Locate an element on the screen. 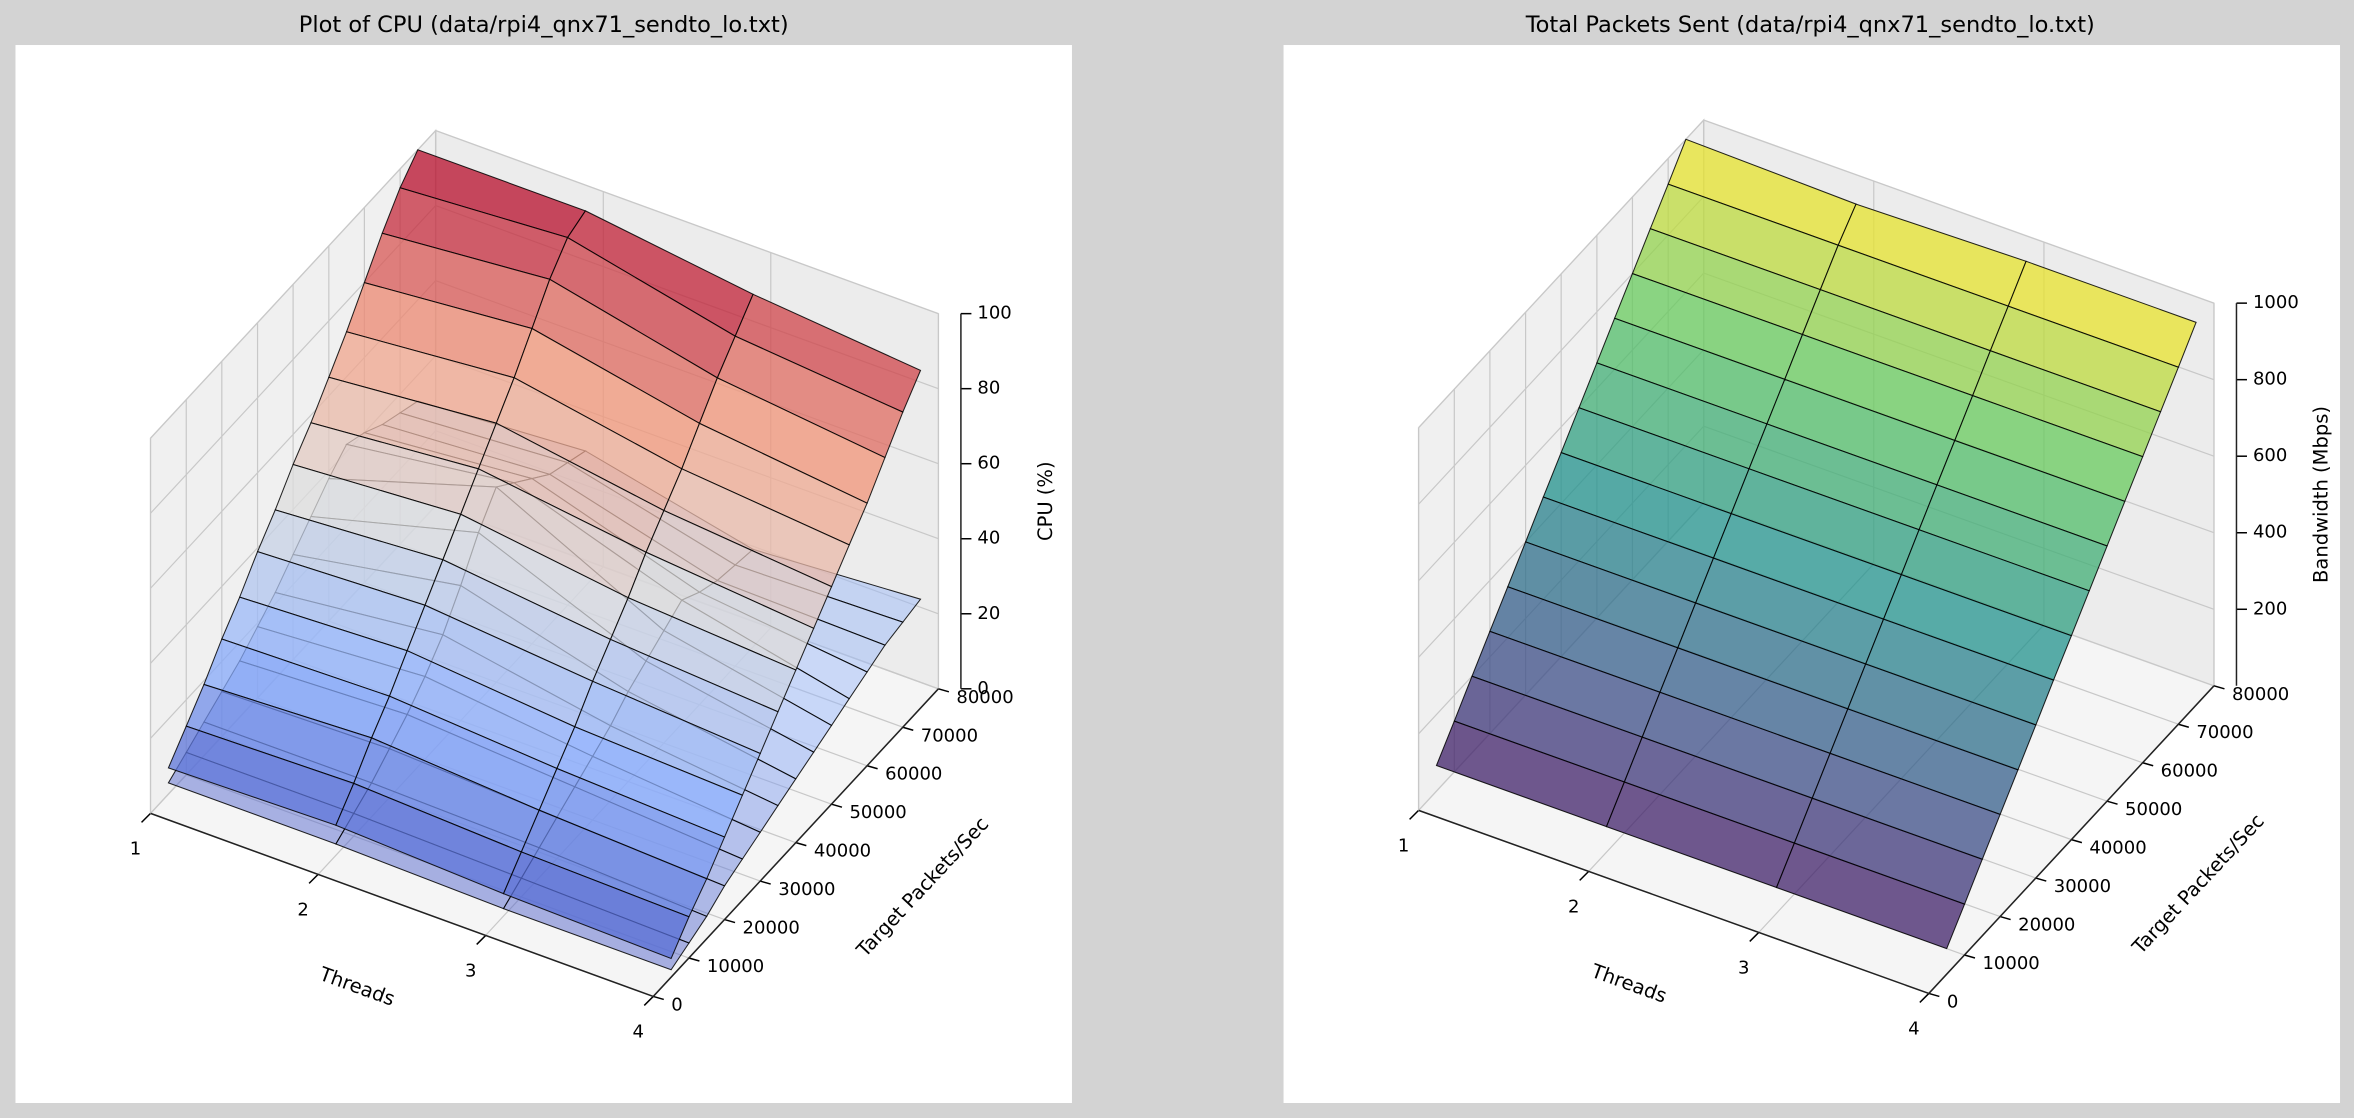 The height and width of the screenshot is (1118, 2354). z-axis-label: CPU (%) is located at coordinates (1045, 501).